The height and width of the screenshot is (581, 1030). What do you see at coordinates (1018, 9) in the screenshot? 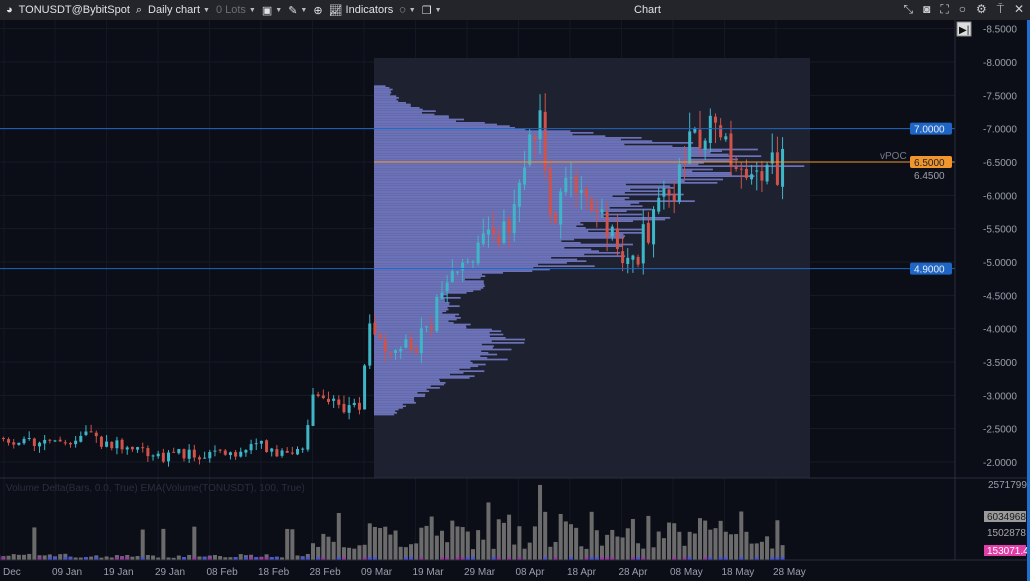
I see `close-icon: ✕` at bounding box center [1018, 9].